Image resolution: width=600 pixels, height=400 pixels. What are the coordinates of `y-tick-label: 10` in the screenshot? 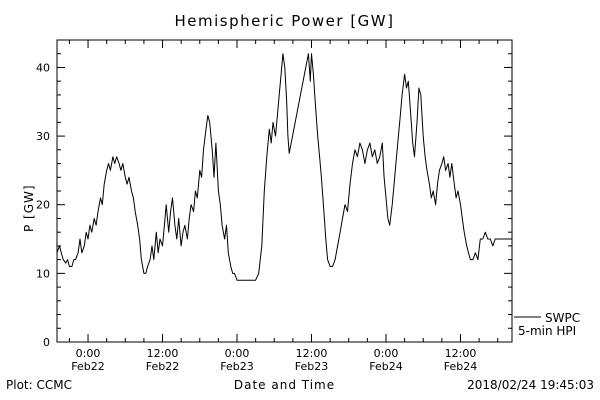 It's located at (43, 273).